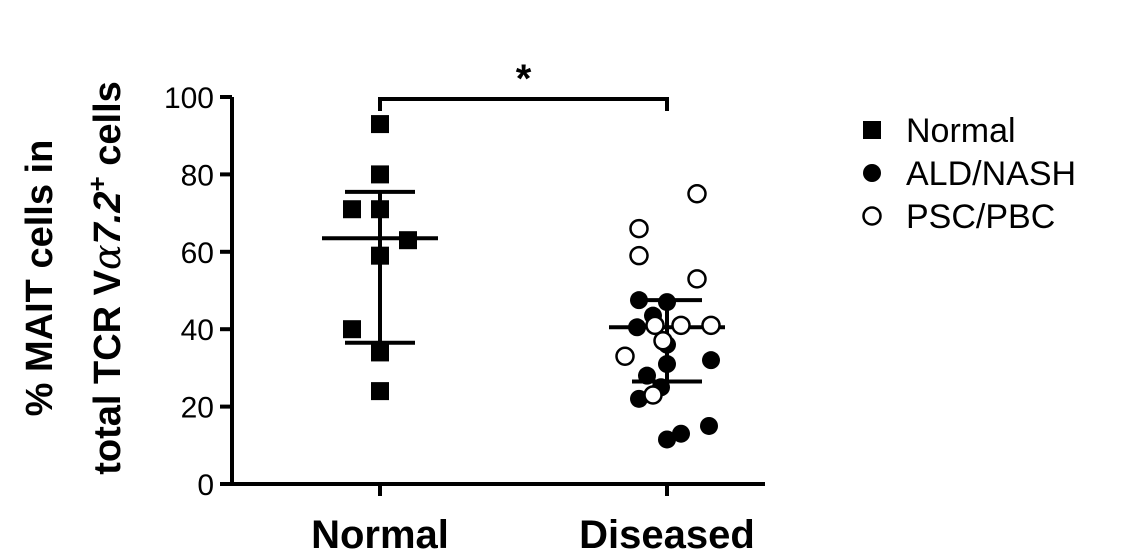 Image resolution: width=1136 pixels, height=560 pixels. I want to click on y-title-part: cells, so click(108, 128).